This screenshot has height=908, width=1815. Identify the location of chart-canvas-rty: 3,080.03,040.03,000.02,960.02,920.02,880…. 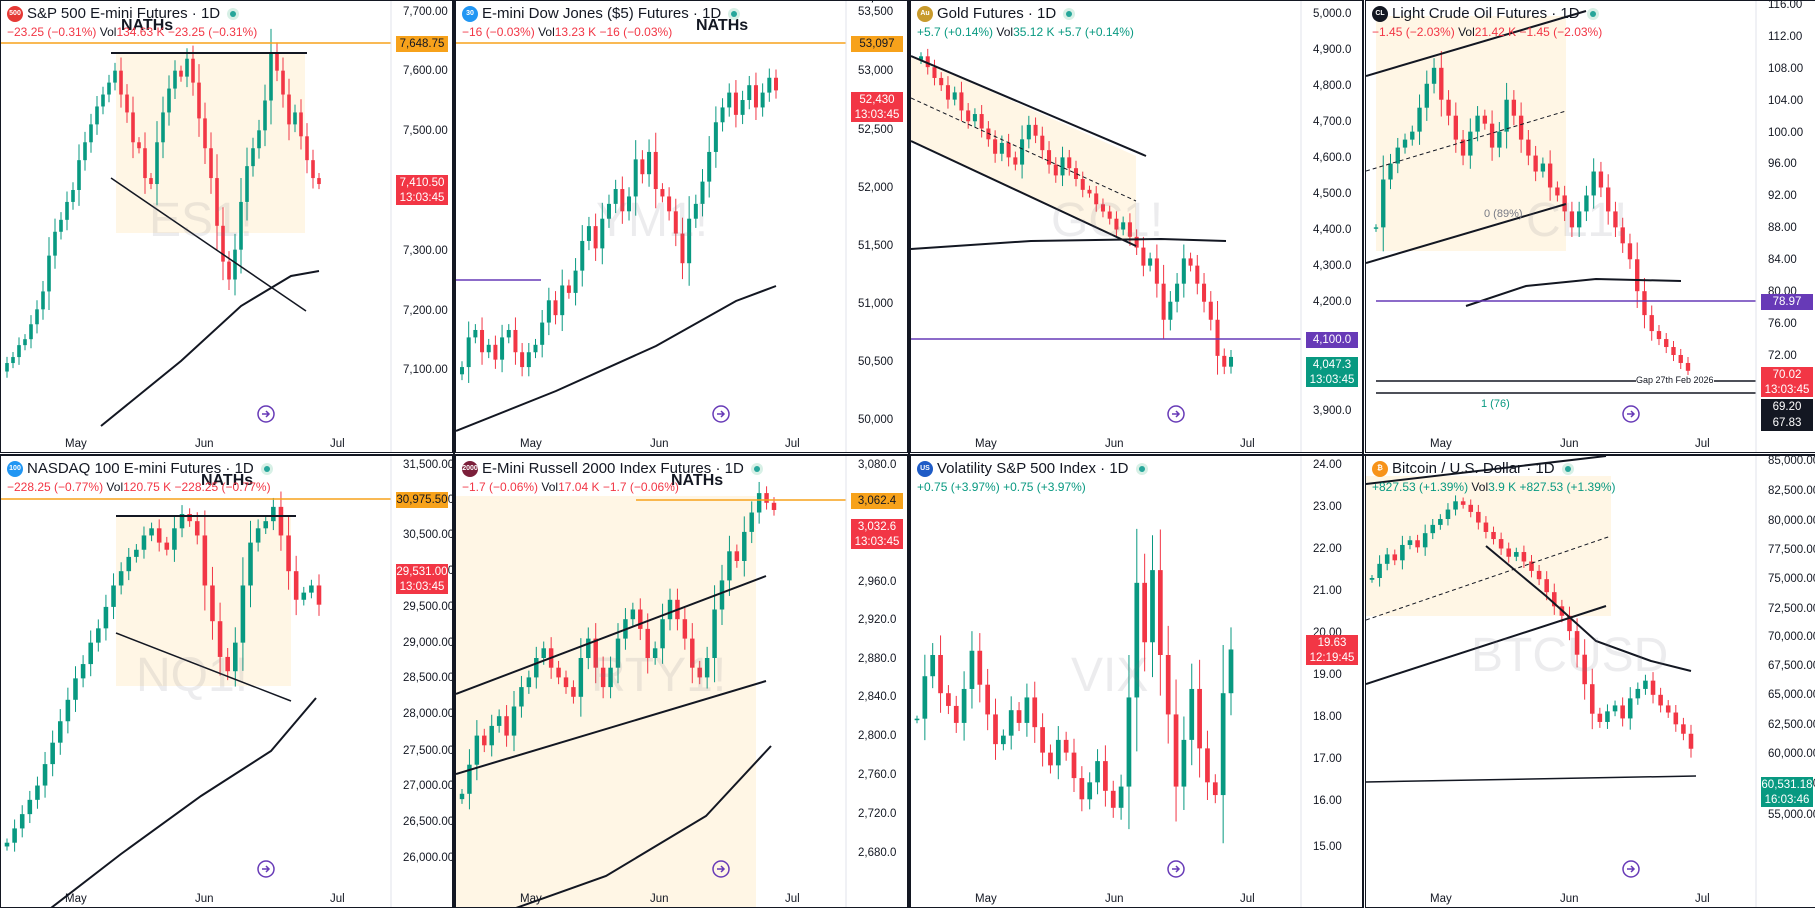
(682, 682).